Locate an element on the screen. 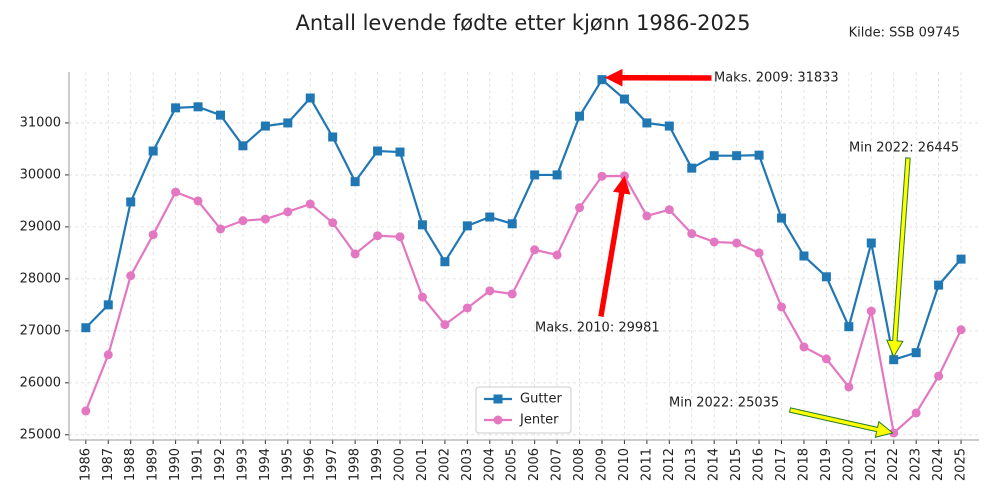 This screenshot has width=1000, height=500. x-tick-label: 2000 is located at coordinates (400, 464).